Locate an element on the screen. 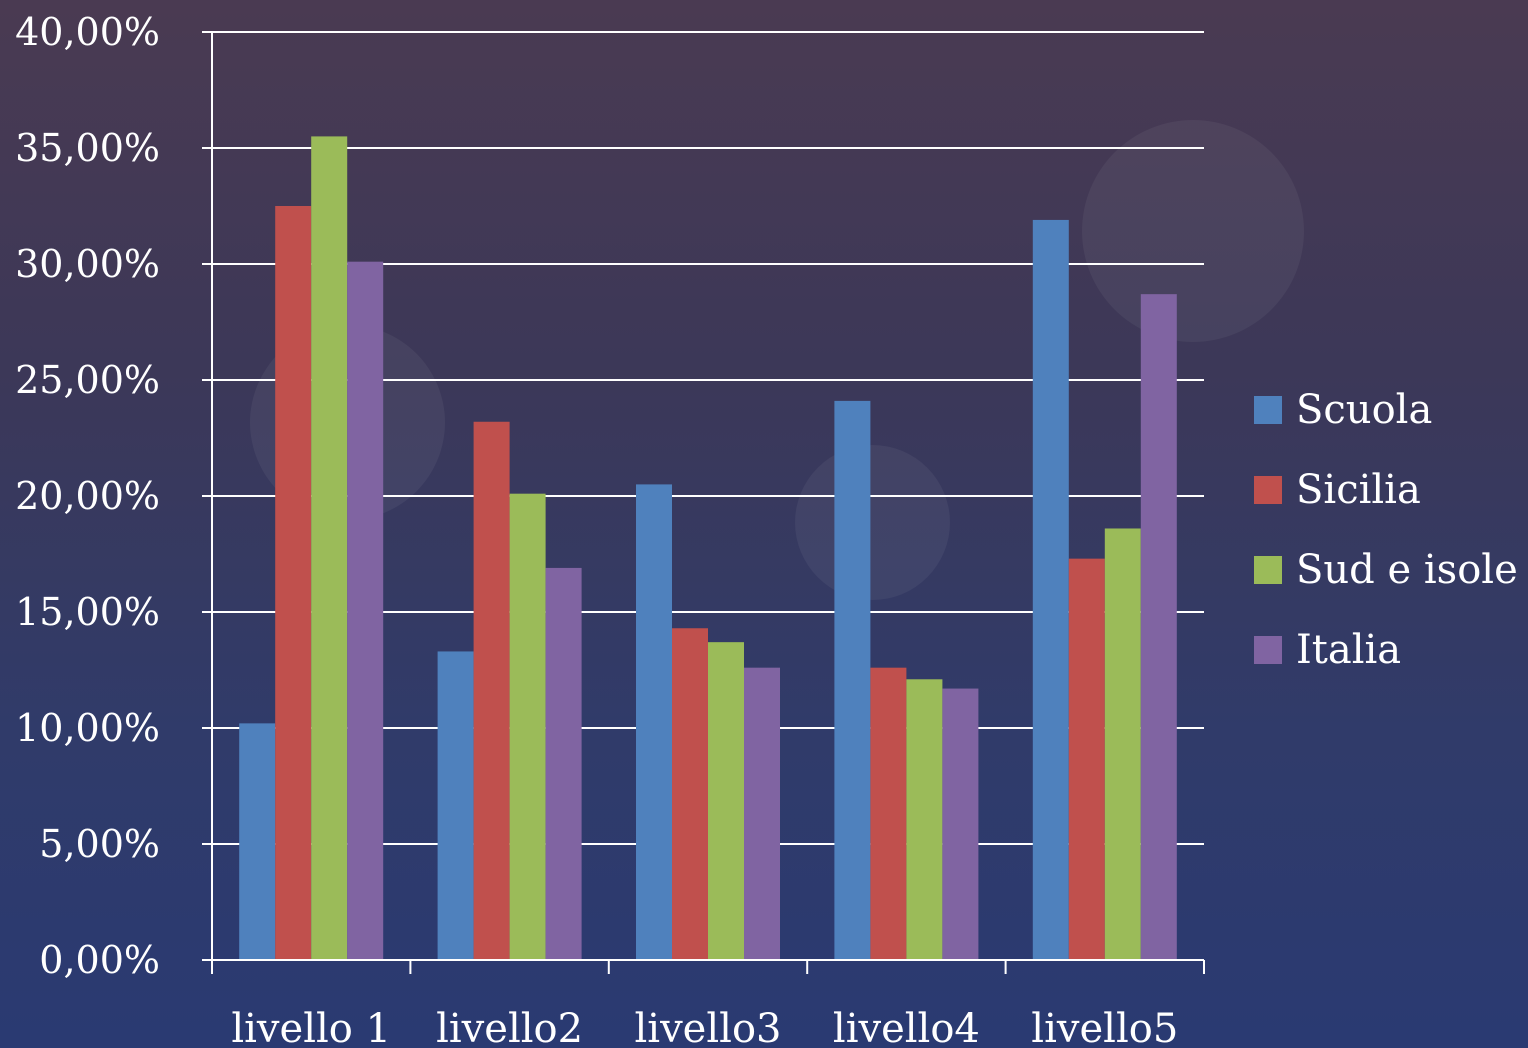 This screenshot has width=1528, height=1048. legend-label: Sud e isole is located at coordinates (1407, 570).